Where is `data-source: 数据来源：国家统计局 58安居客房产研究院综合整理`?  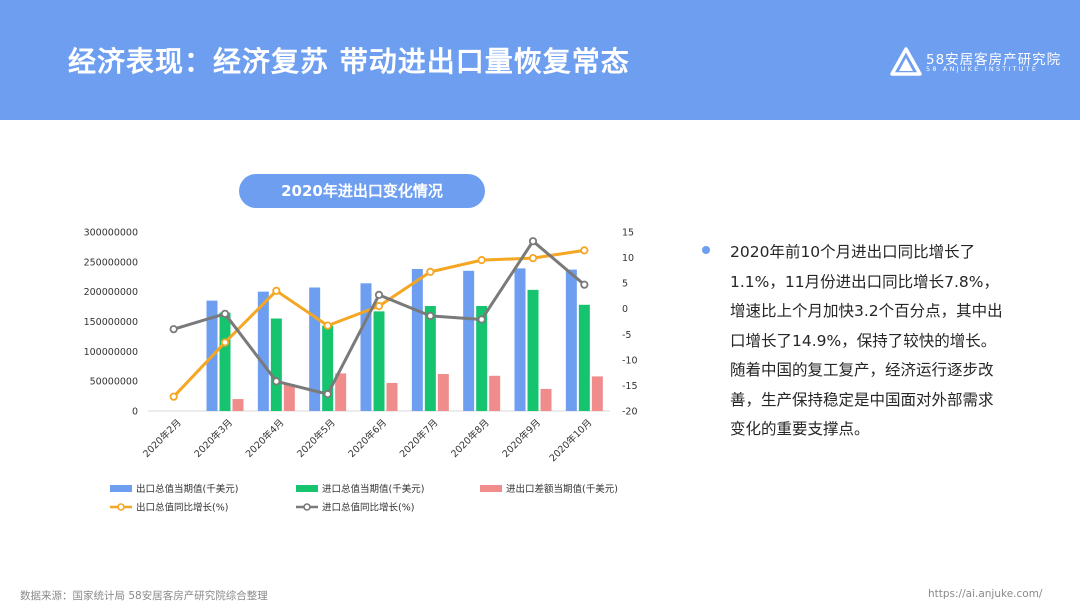
data-source: 数据来源：国家统计局 58安居客房产研究院综合整理 is located at coordinates (144, 596).